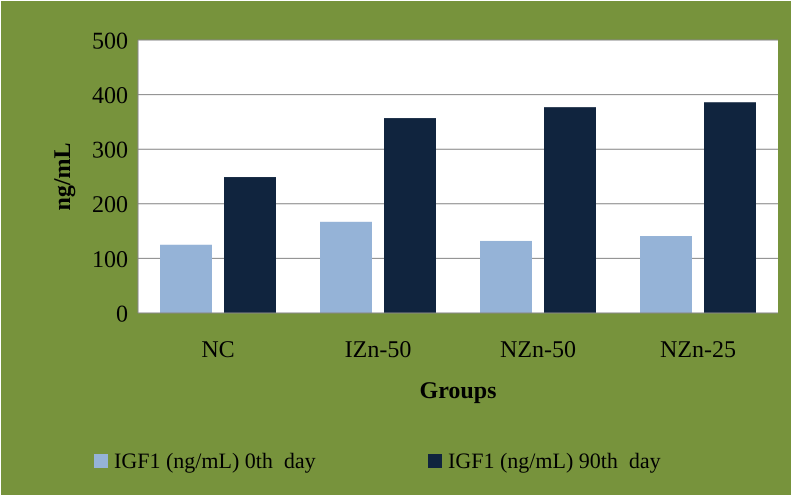 This screenshot has height=496, width=792. Describe the element at coordinates (63, 176) in the screenshot. I see `y-axis-title: ng/mL` at that location.